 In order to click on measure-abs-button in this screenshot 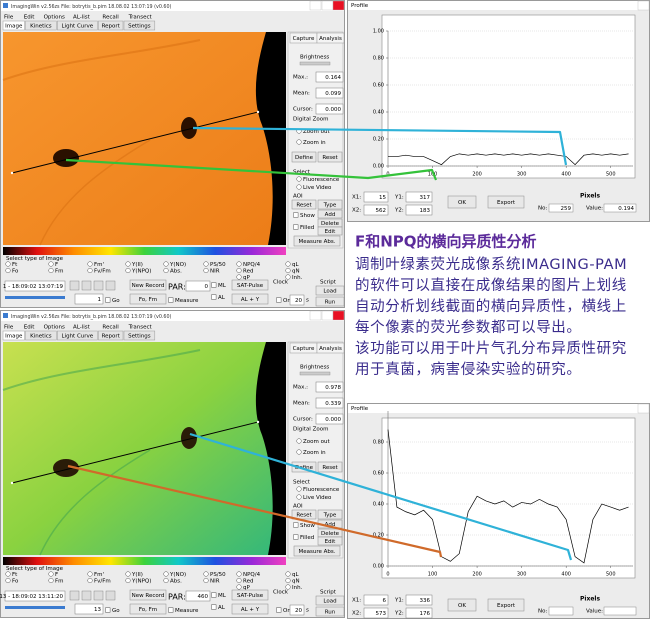, I will do `click(317, 241)`.